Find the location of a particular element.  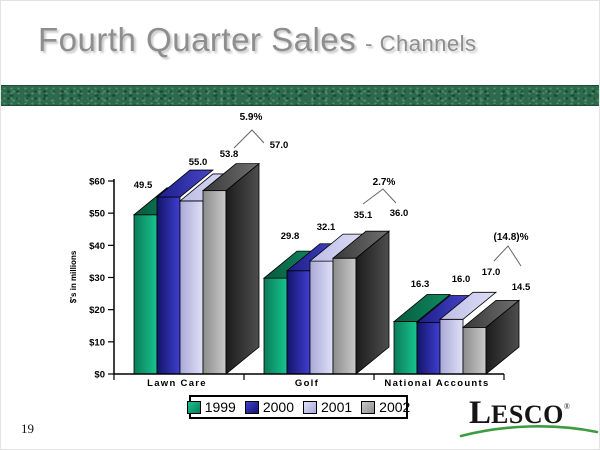

legend-swatch-2002 is located at coordinates (368, 407).